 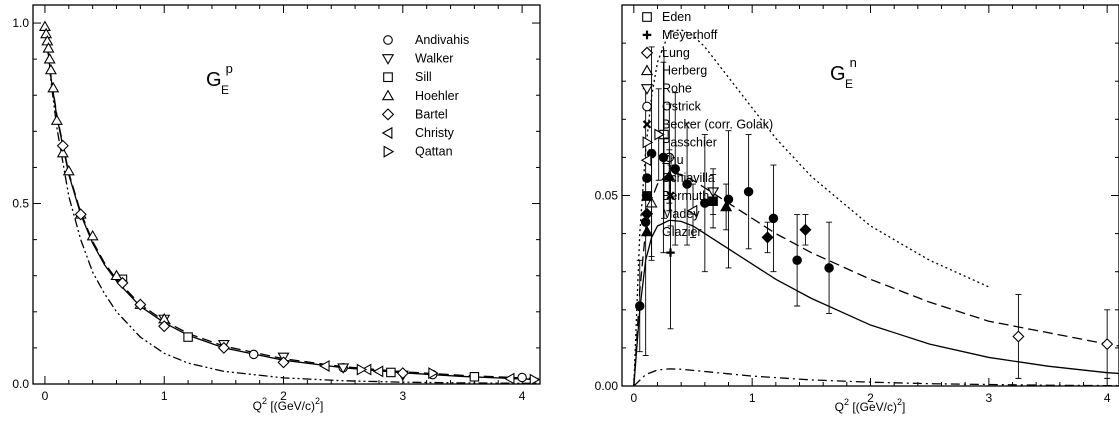 I want to click on y-tick-label: 0.05, so click(x=607, y=196).